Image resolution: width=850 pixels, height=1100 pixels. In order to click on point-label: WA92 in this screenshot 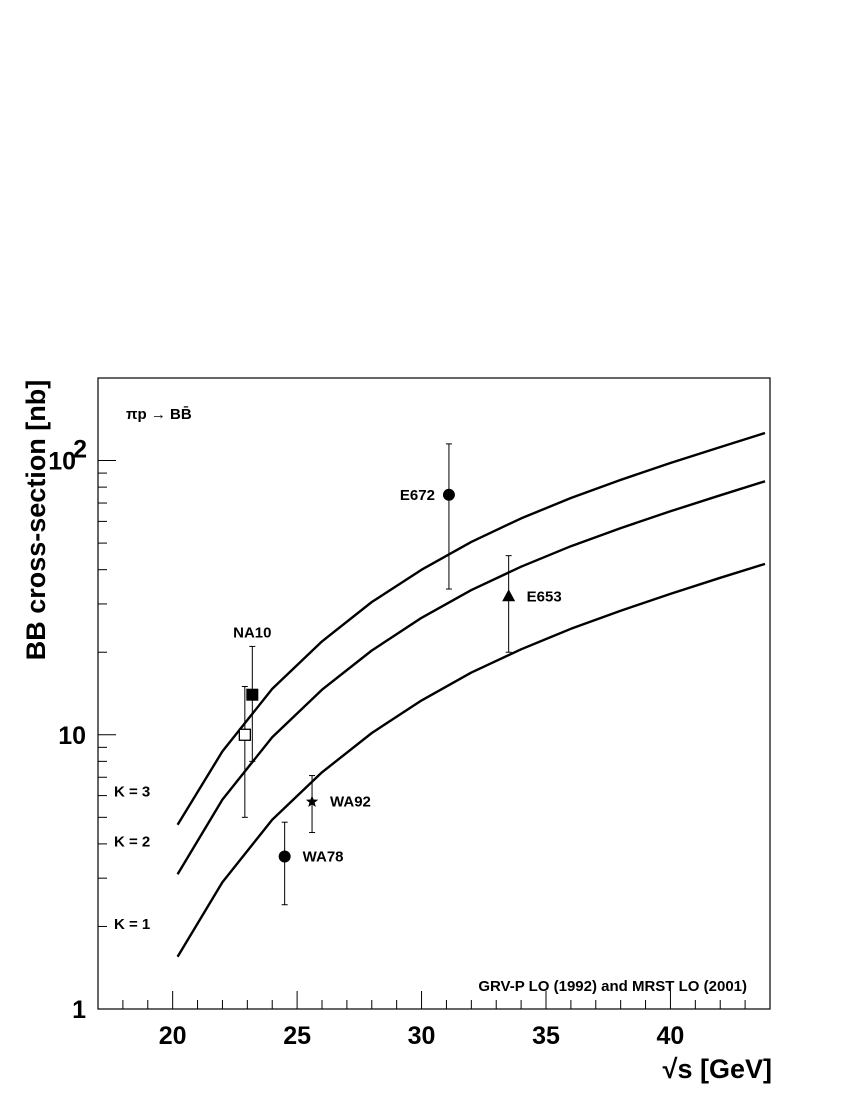, I will do `click(350, 802)`.